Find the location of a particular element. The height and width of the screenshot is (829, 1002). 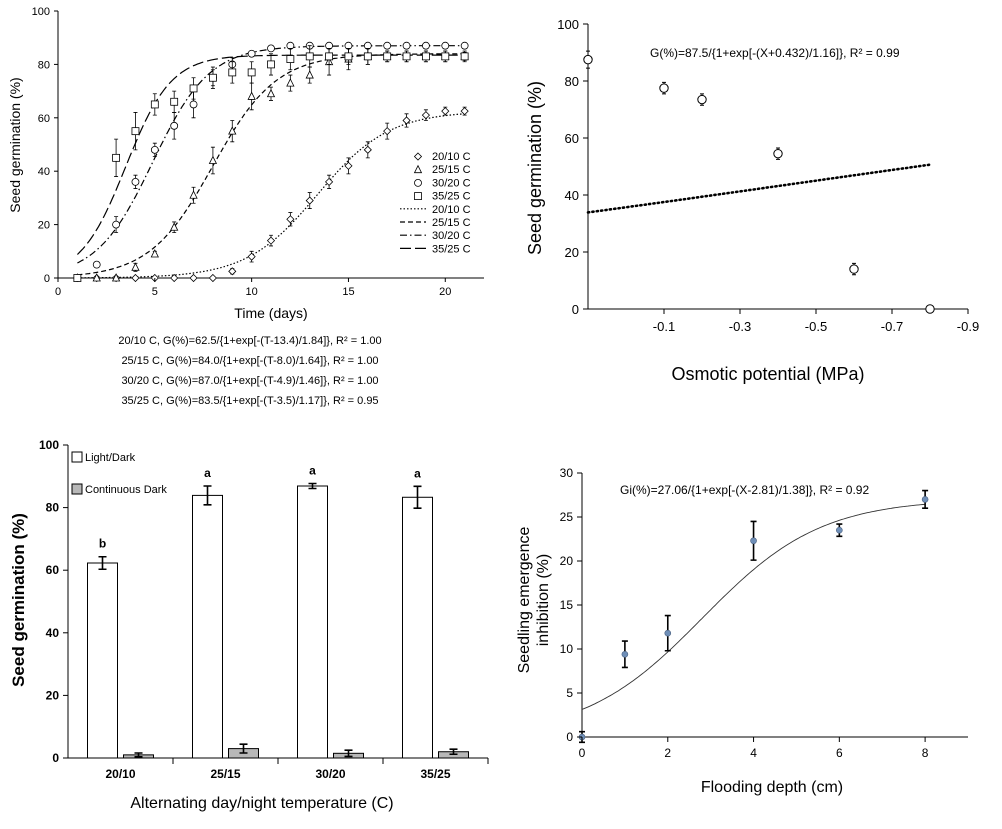

panel-a-x-label: Time (days) is located at coordinates (270, 313).